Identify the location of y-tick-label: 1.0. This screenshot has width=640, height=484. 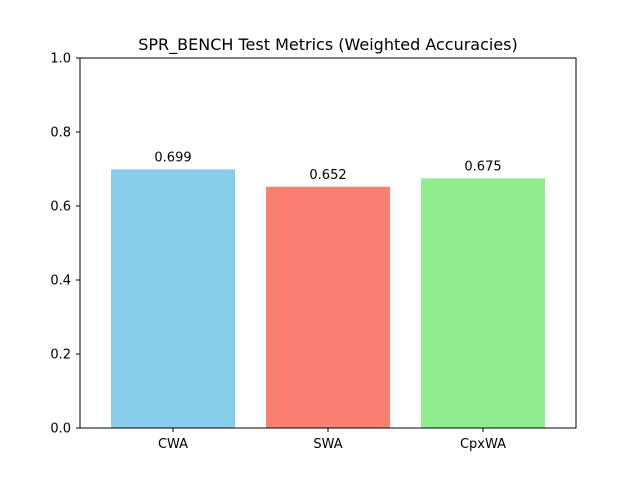
(60, 59).